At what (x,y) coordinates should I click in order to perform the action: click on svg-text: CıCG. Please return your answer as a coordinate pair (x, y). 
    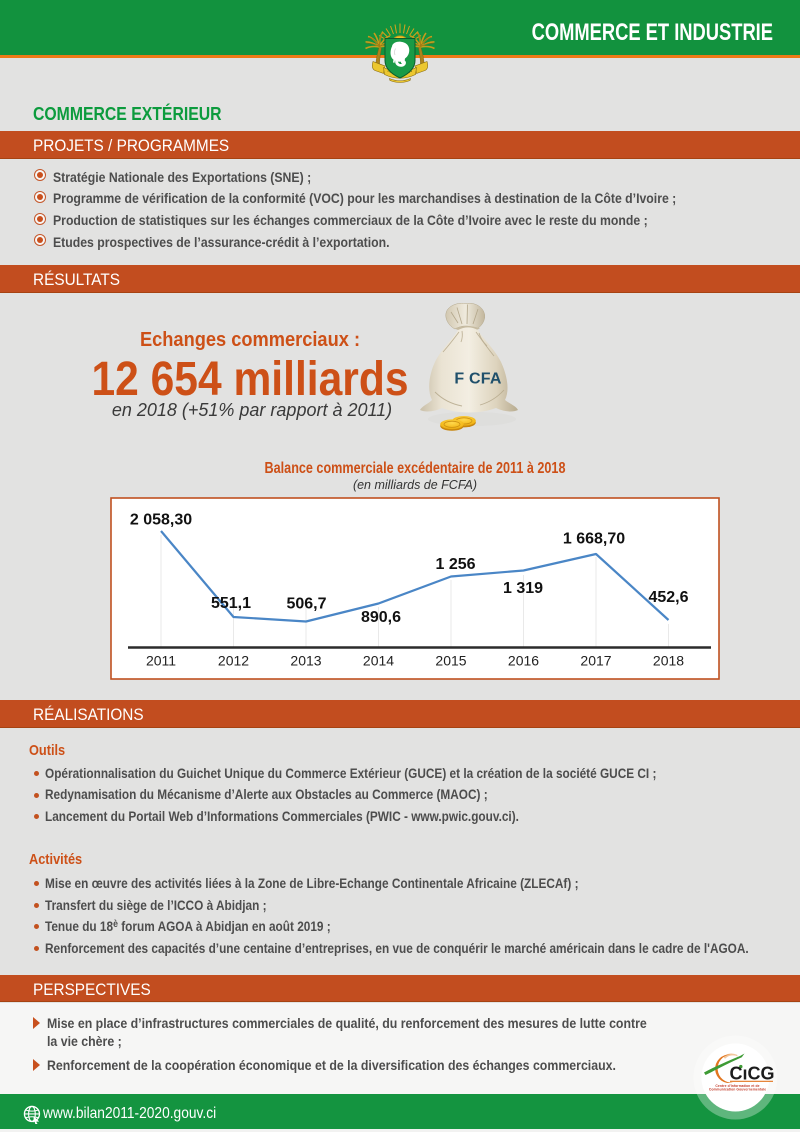
    Looking at the image, I should click on (752, 1074).